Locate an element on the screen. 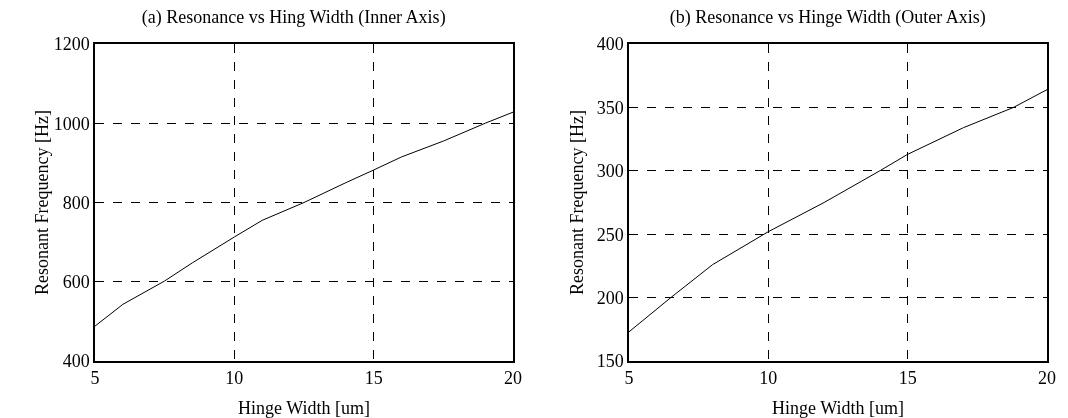 This screenshot has width=1068, height=418. y-tick-label: 350 is located at coordinates (610, 107).